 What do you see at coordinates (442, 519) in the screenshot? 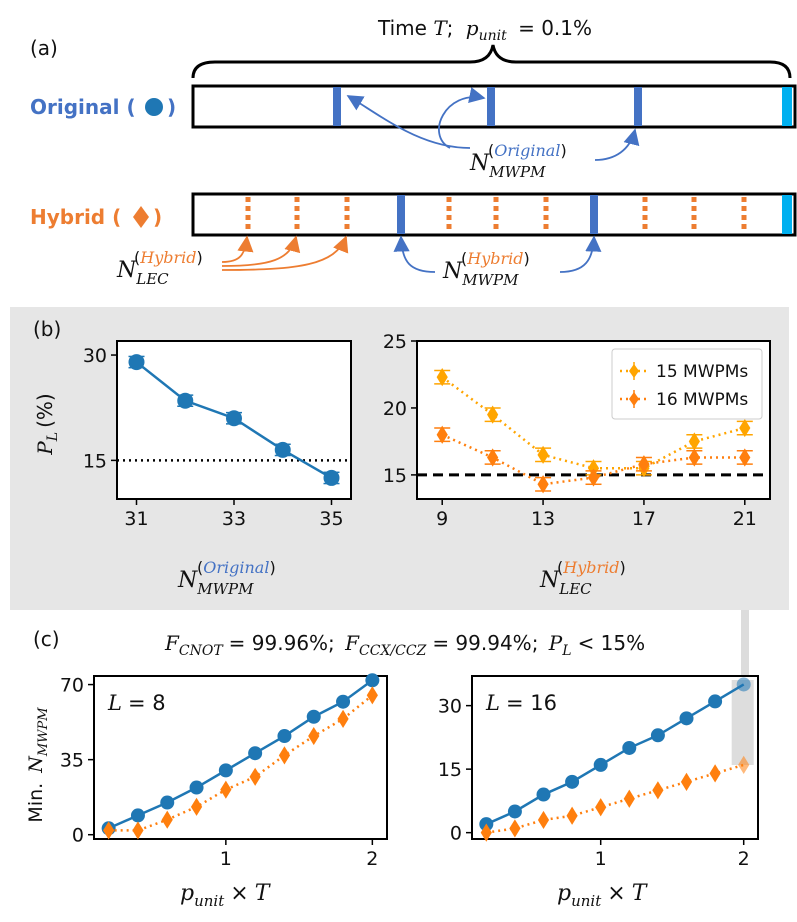
I see `x-tick-label: 9` at bounding box center [442, 519].